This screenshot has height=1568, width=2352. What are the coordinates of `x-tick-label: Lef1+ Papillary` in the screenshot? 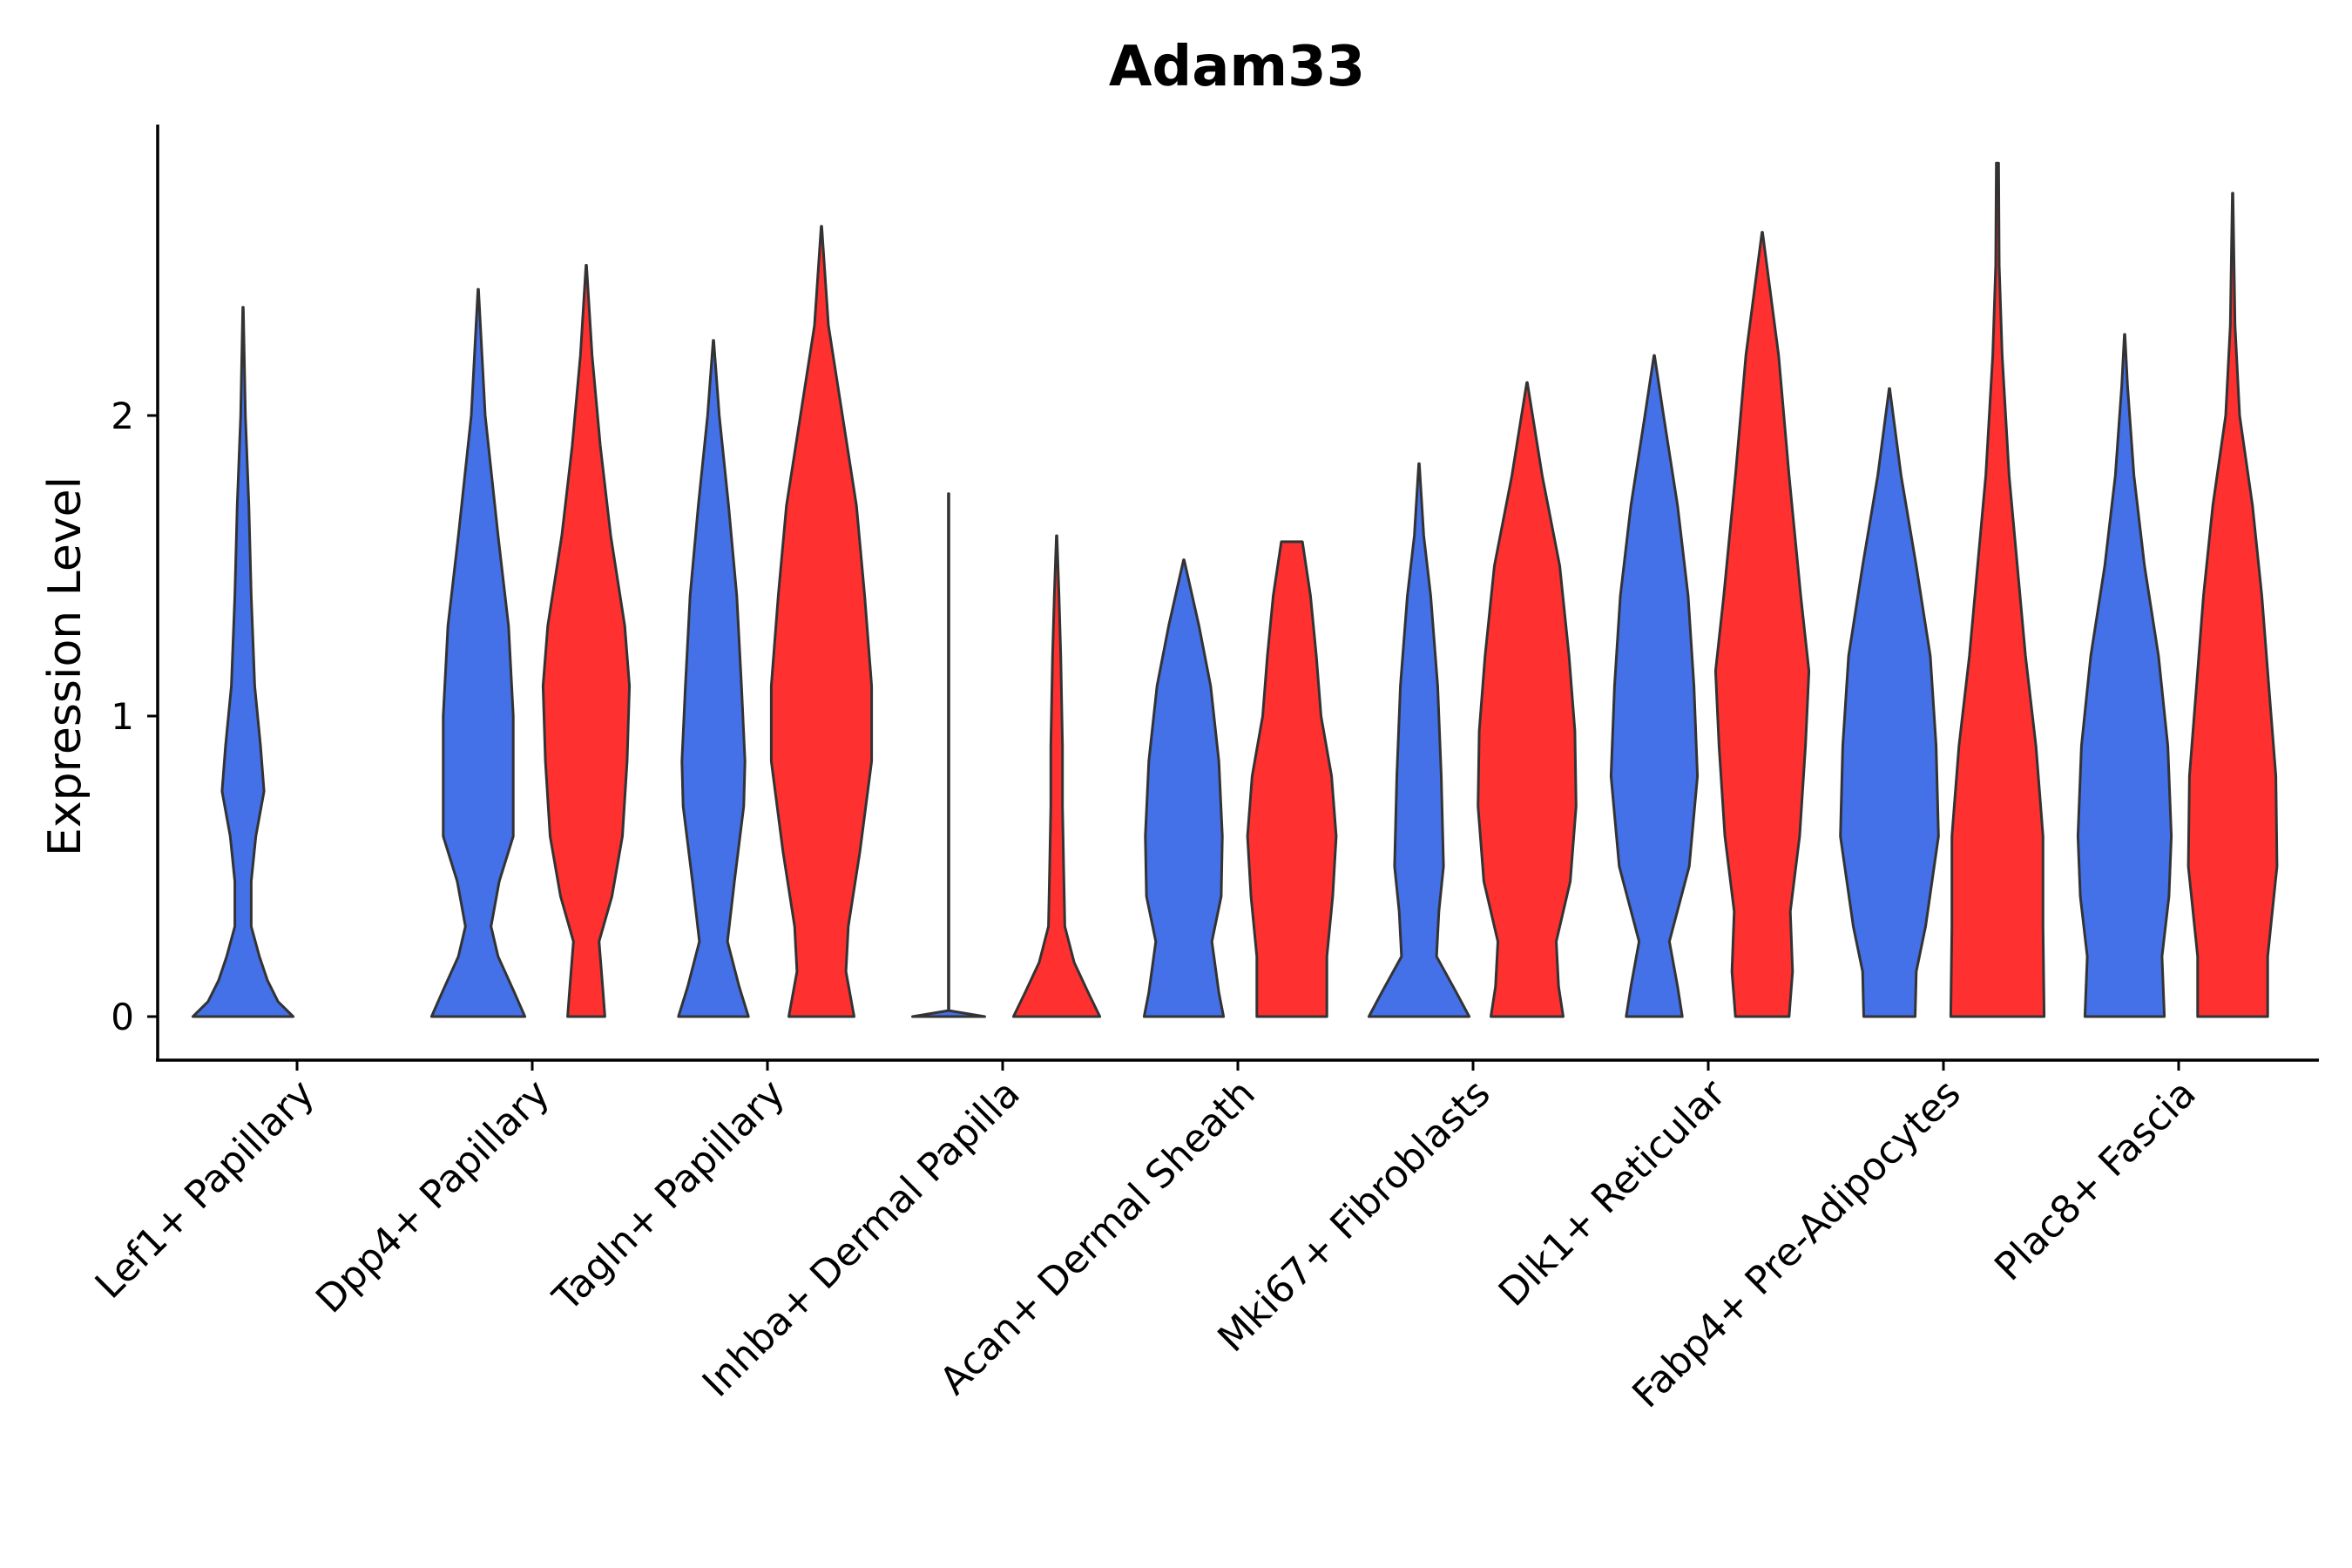 It's located at (205, 1189).